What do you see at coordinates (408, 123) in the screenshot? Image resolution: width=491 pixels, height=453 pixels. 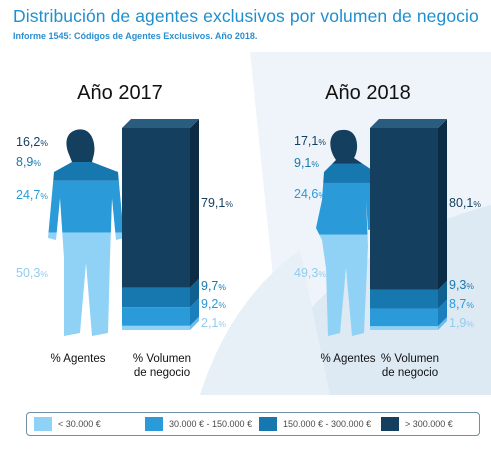 I see `panel-1-volume-top` at bounding box center [408, 123].